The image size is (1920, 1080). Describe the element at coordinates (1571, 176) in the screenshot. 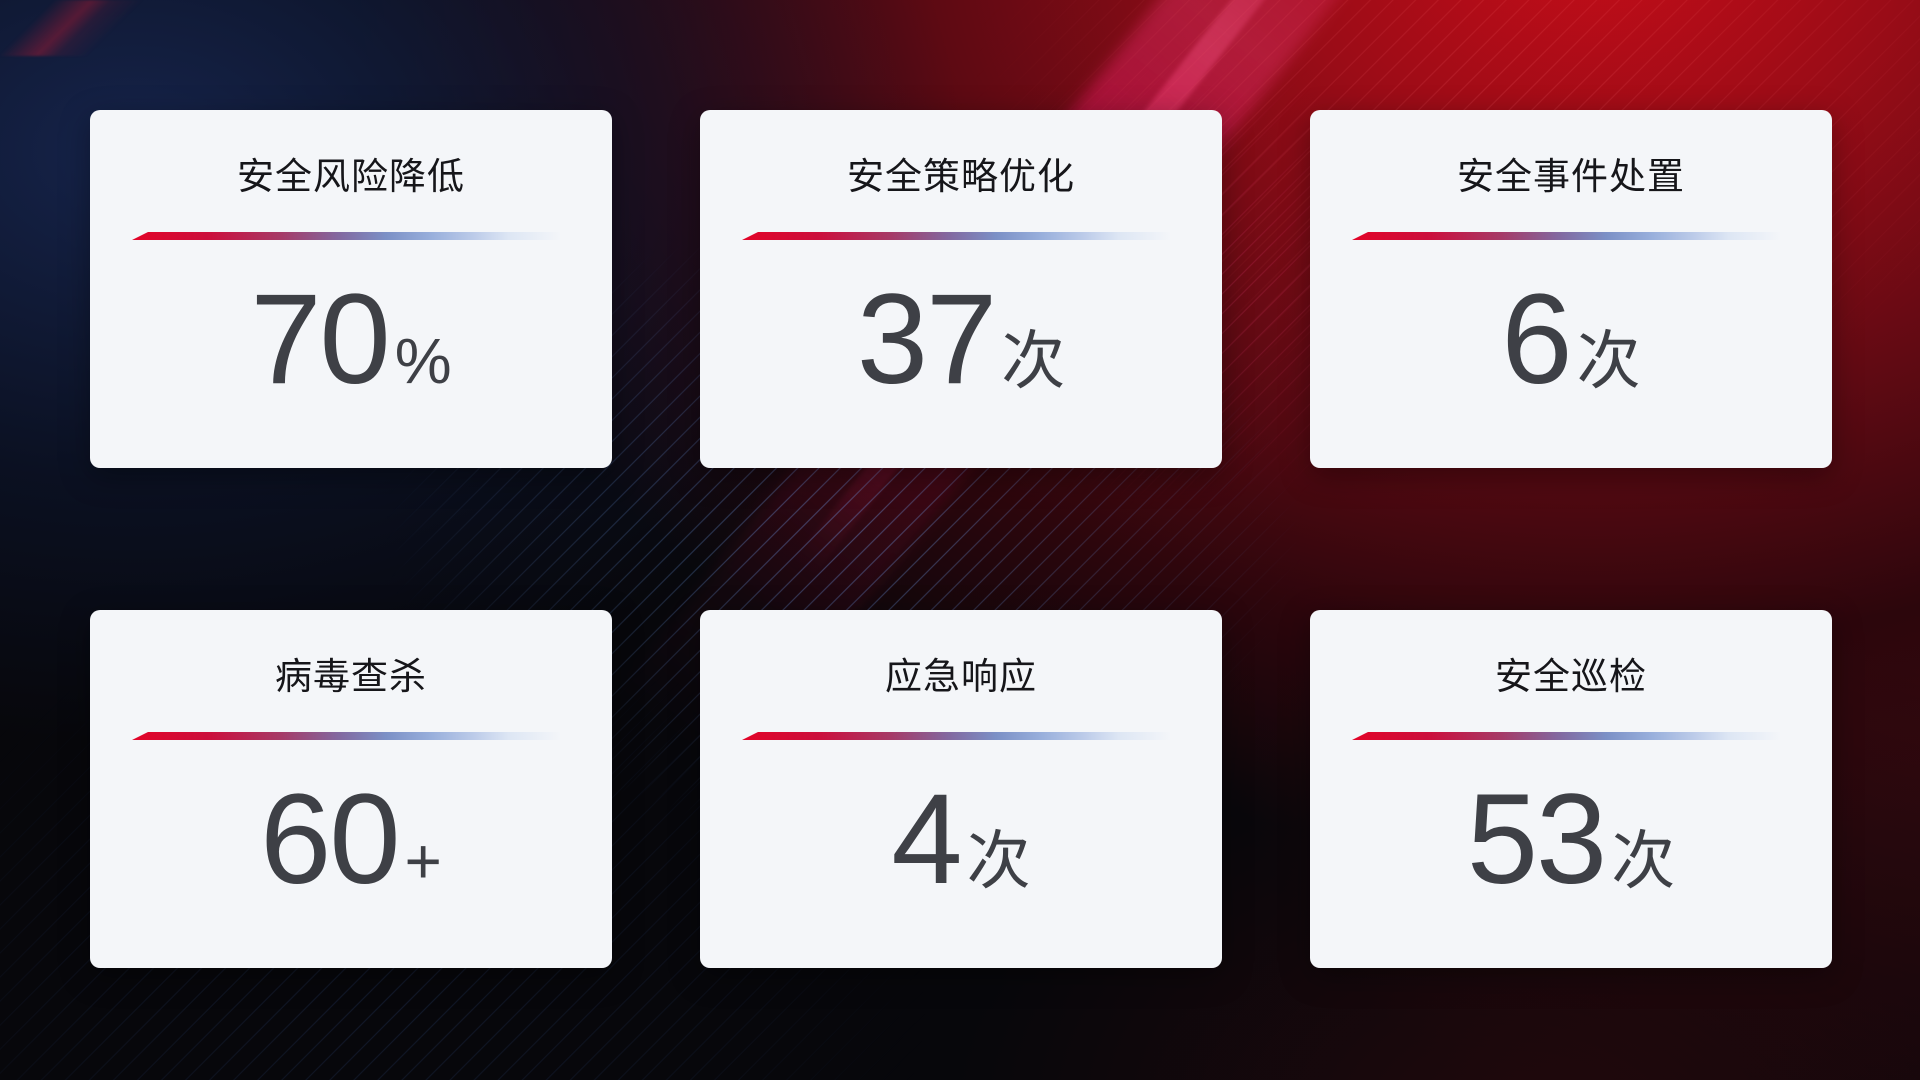

I see `card-title: 安全事件处置` at that location.